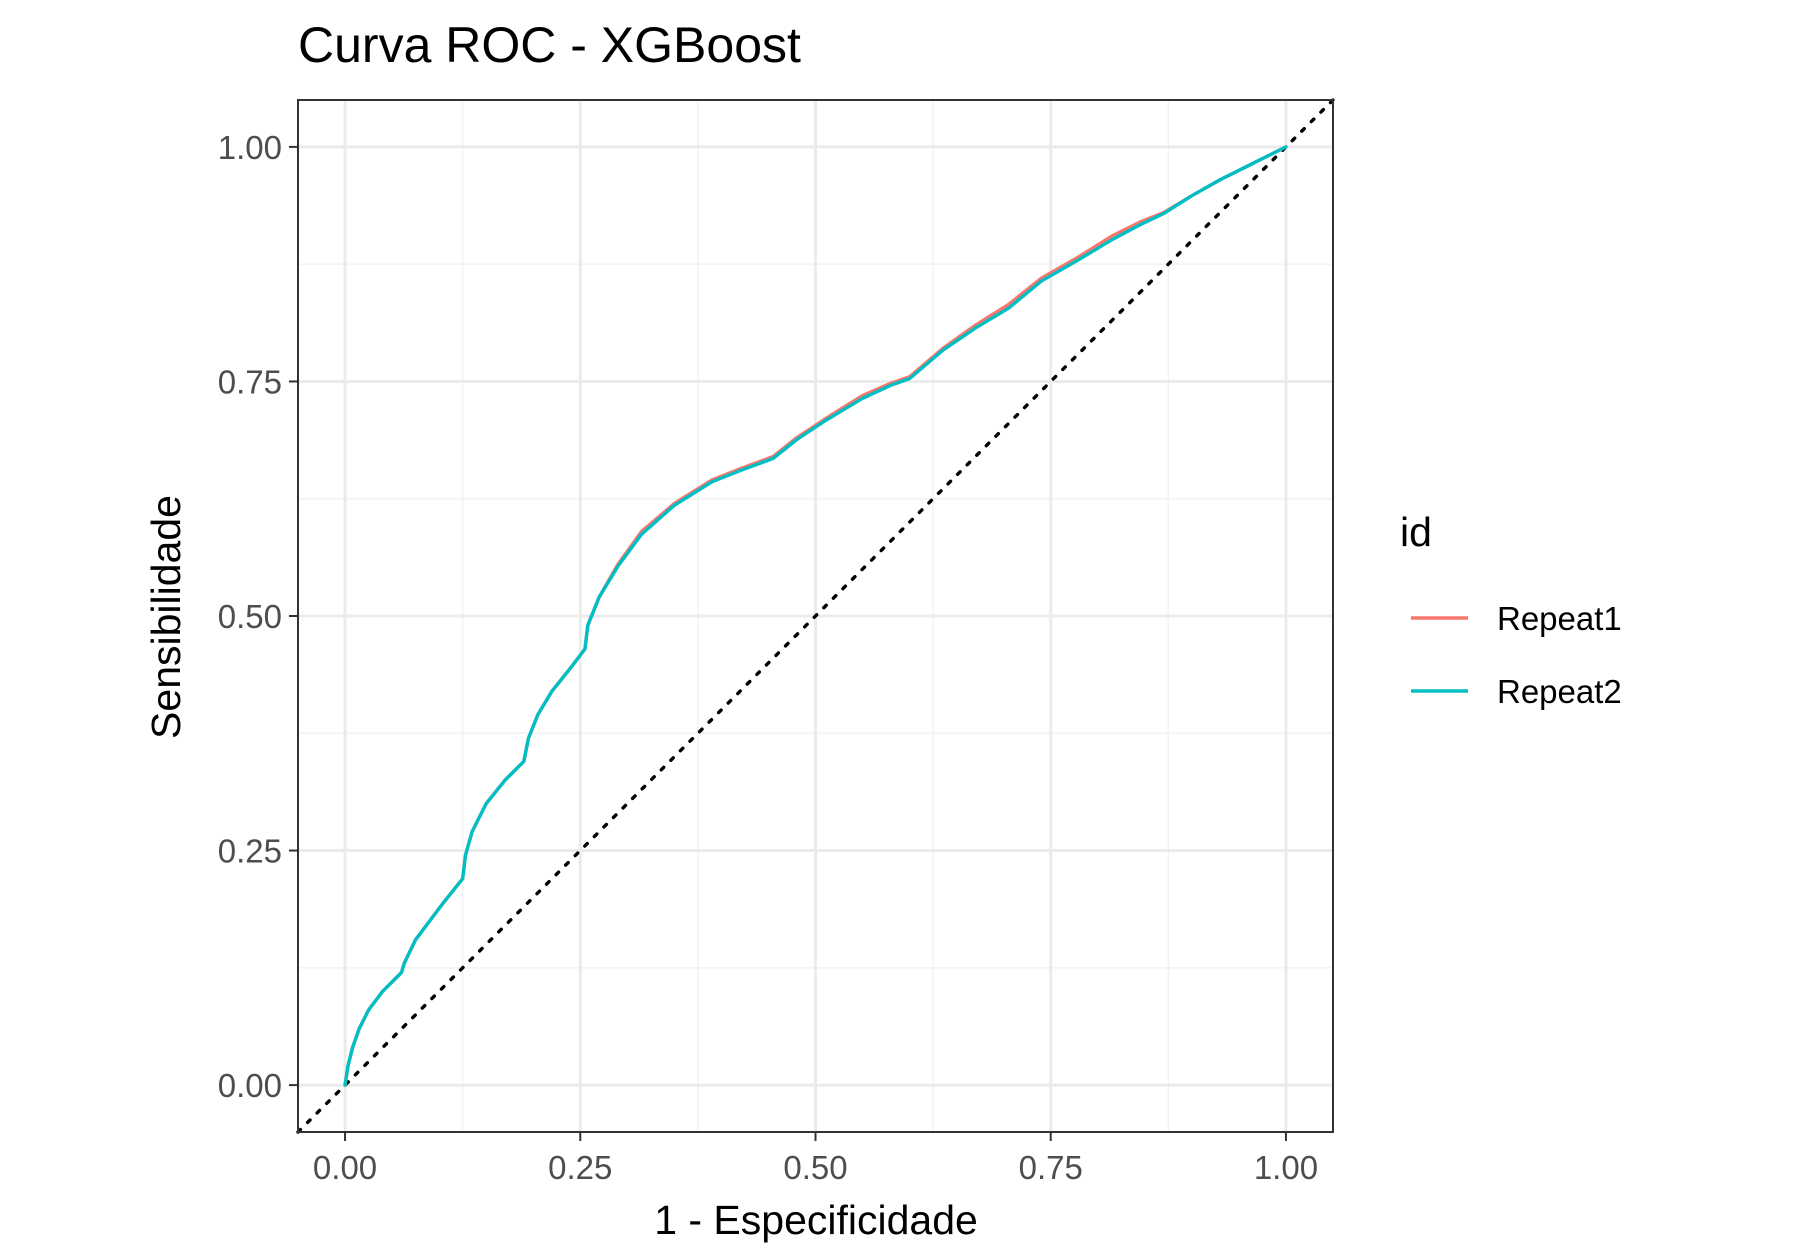 The width and height of the screenshot is (1800, 1260). I want to click on legend: id Repeat1 Repeat2, so click(1511, 609).